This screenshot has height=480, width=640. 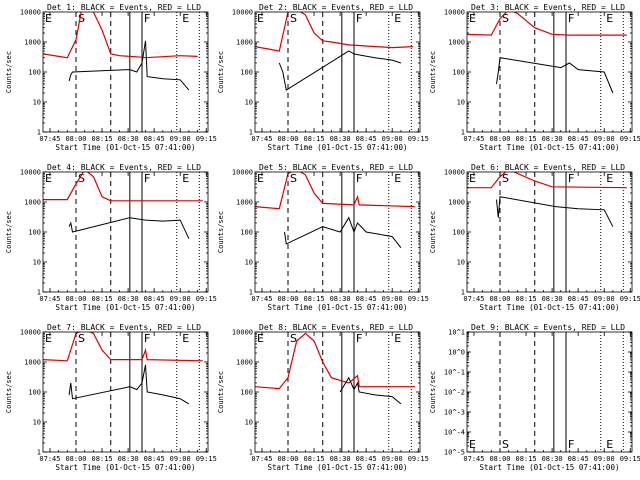 What do you see at coordinates (454, 373) in the screenshot?
I see `y-tick-label: 10^-1` at bounding box center [454, 373].